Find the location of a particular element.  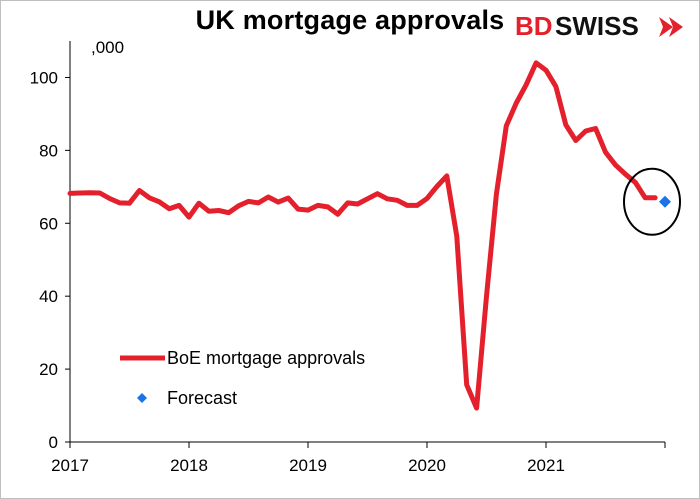

y-tick-label: 100 is located at coordinates (44, 77).